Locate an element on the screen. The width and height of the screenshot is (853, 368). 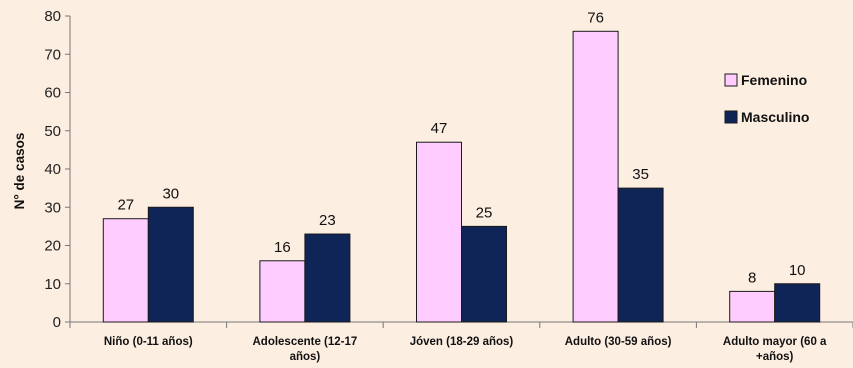
y-tick-label: 60 is located at coordinates (52, 93).